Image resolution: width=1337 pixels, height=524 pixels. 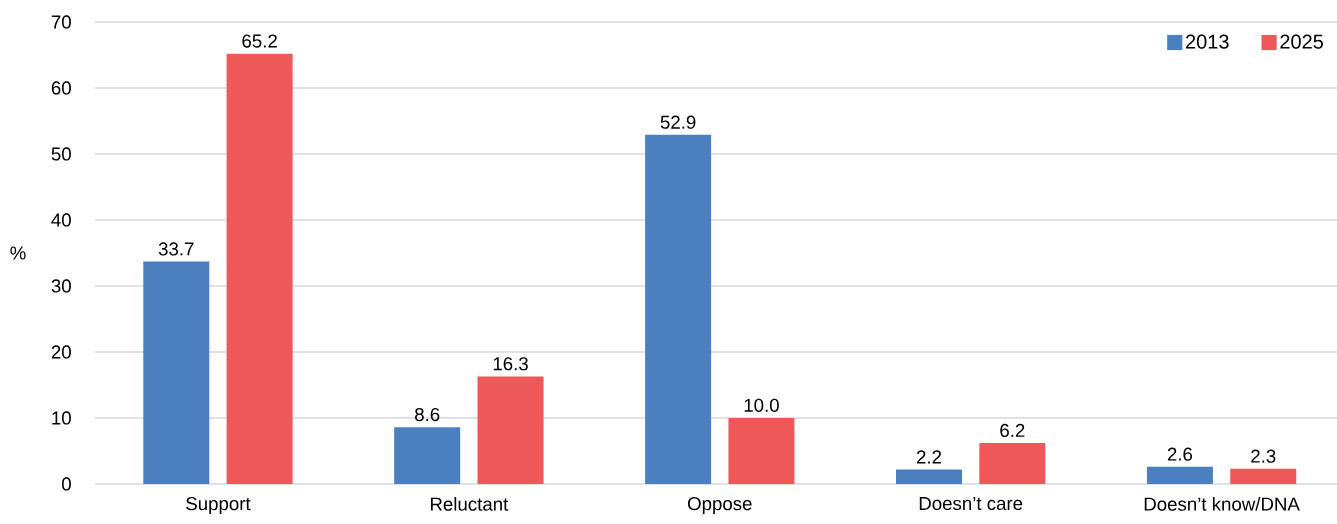 What do you see at coordinates (469, 504) in the screenshot?
I see `x-tick-label: Reluctant` at bounding box center [469, 504].